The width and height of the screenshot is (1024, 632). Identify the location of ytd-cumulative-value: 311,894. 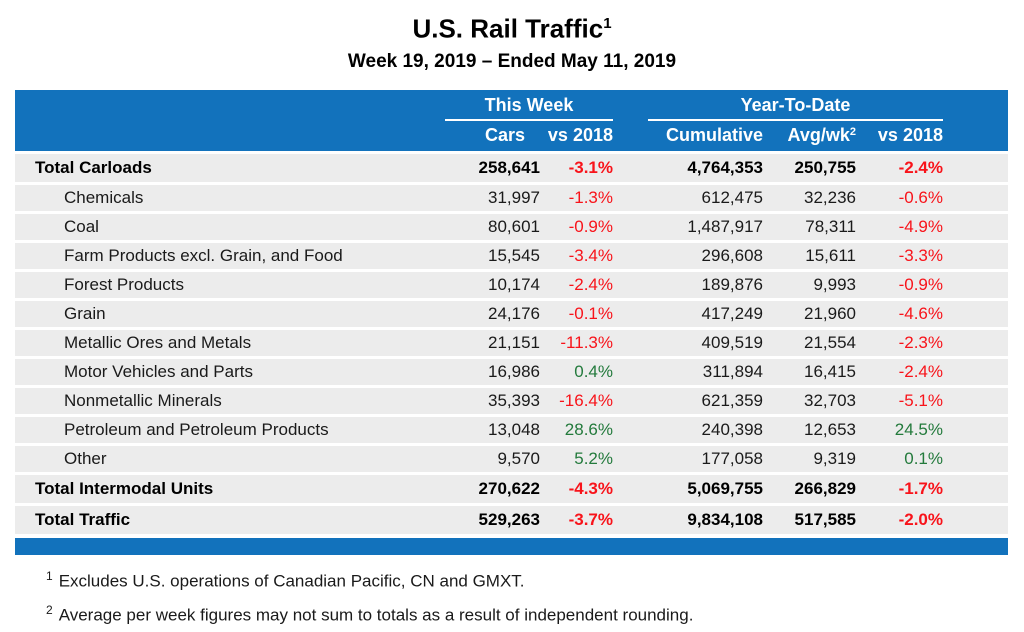
(732, 371).